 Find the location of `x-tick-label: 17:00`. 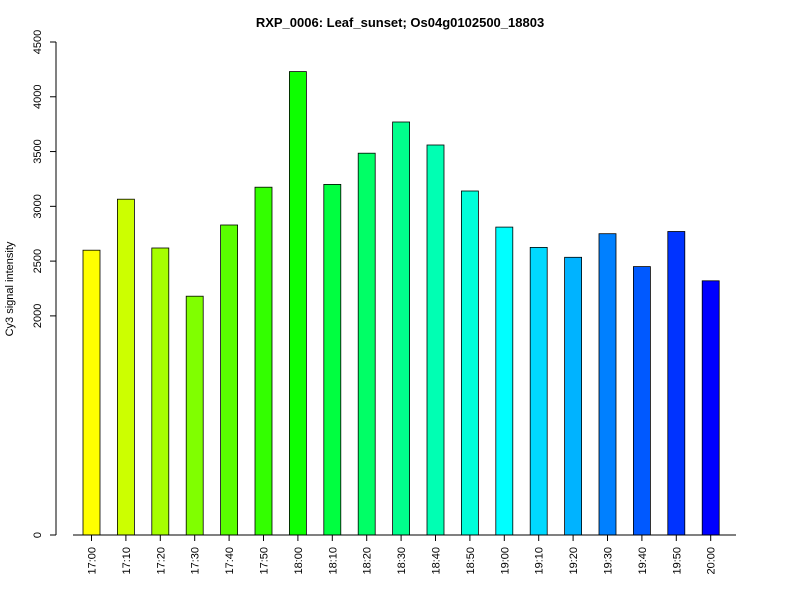

x-tick-label: 17:00 is located at coordinates (93, 561).